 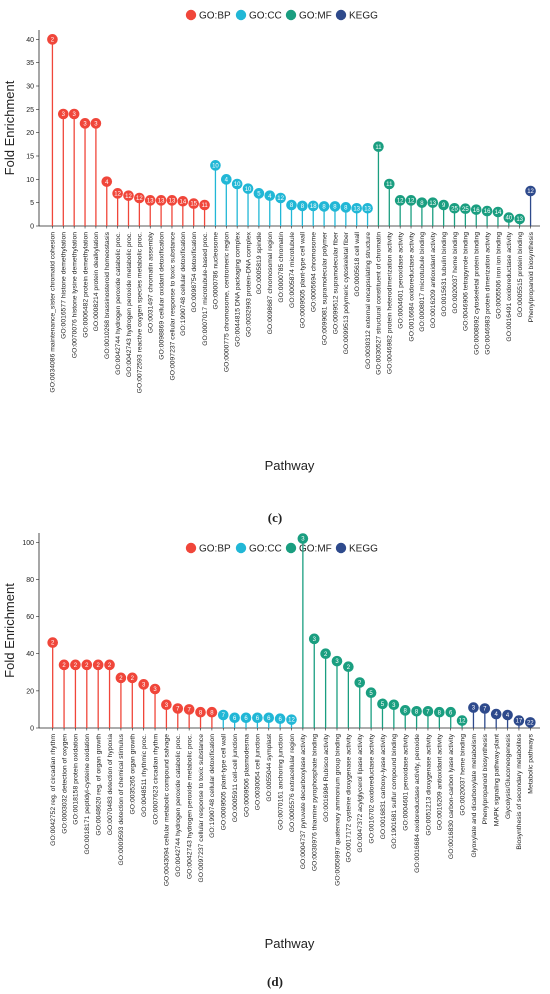 I want to click on x-category-label: GO:1901681 sulfur compound binding, so click(x=394, y=791).